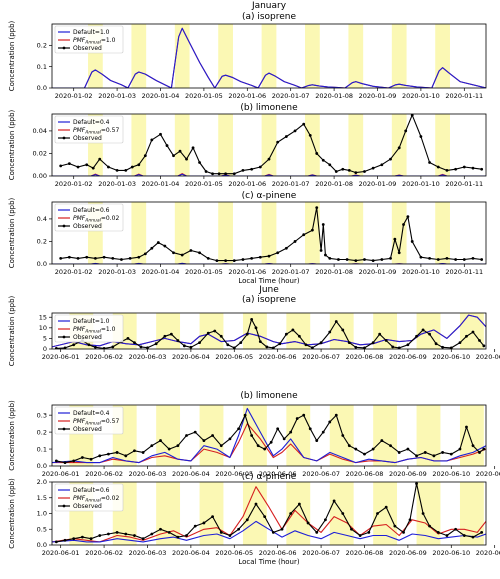 The image size is (500, 579). I want to click on panel-title: (b) limonene, so click(269, 396).